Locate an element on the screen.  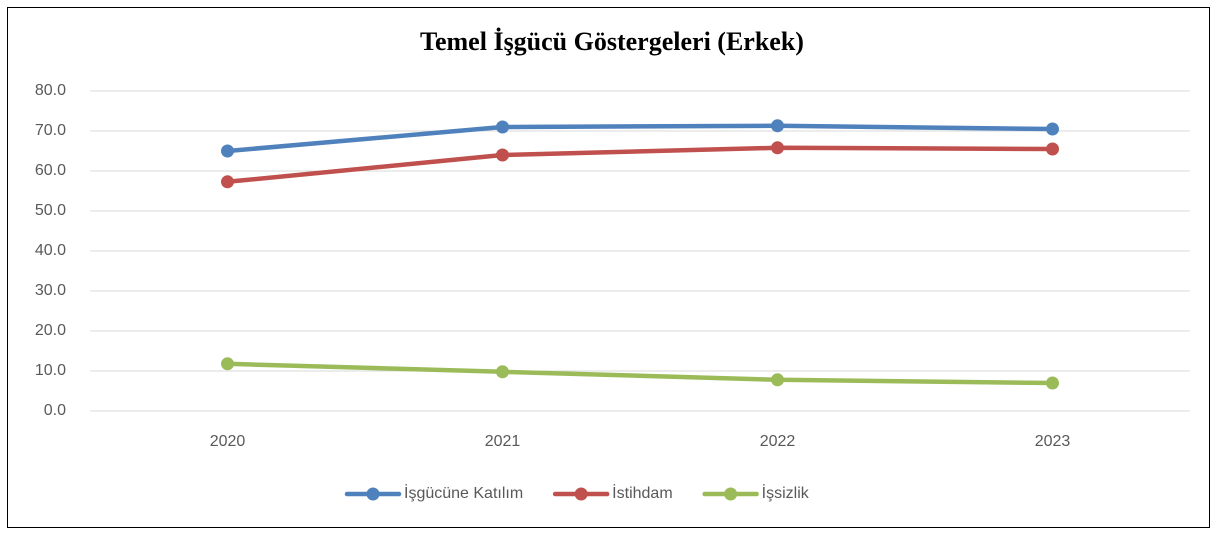
chart-title: Temel İşgücü Göstergeleri (Erkek) is located at coordinates (612, 41).